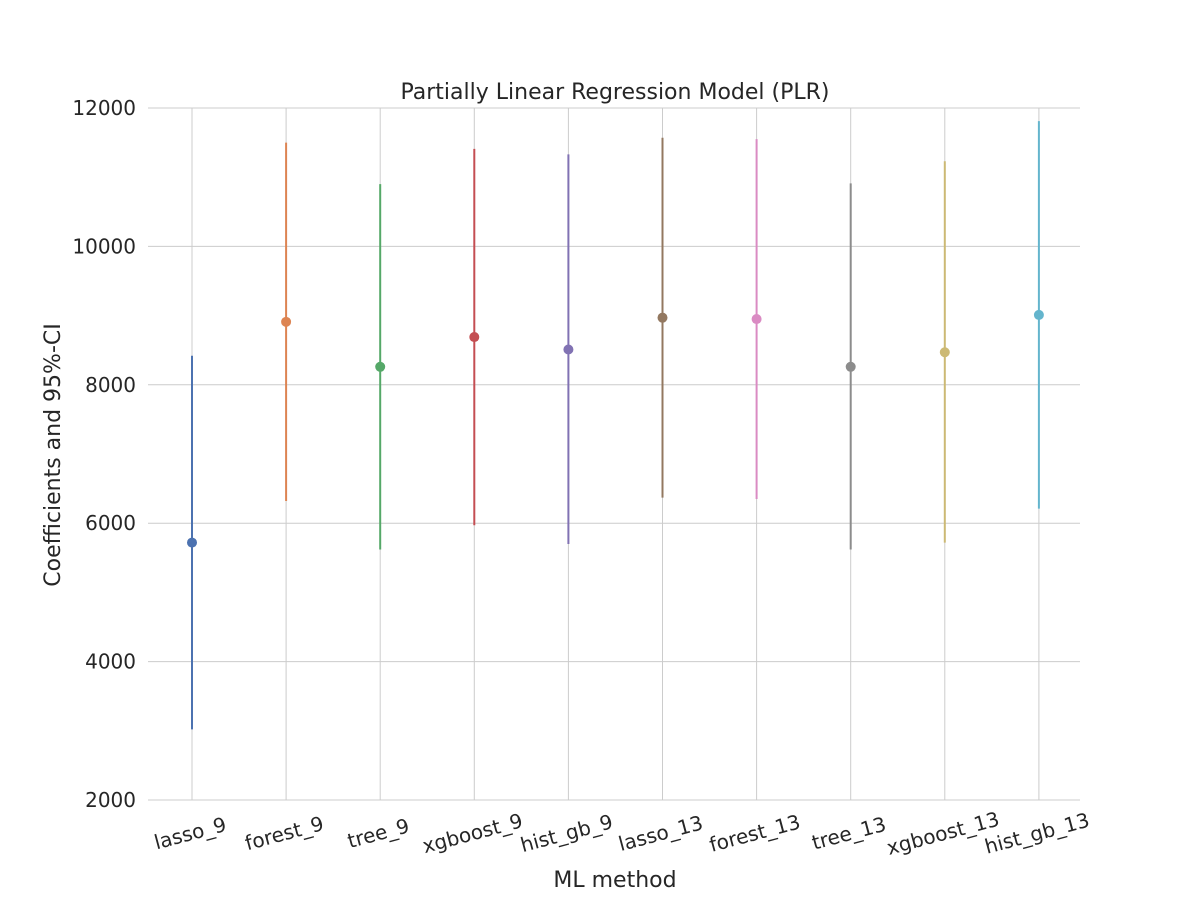 This screenshot has width=1200, height=900. Describe the element at coordinates (104, 108) in the screenshot. I see `y-tick-label: 12000` at that location.